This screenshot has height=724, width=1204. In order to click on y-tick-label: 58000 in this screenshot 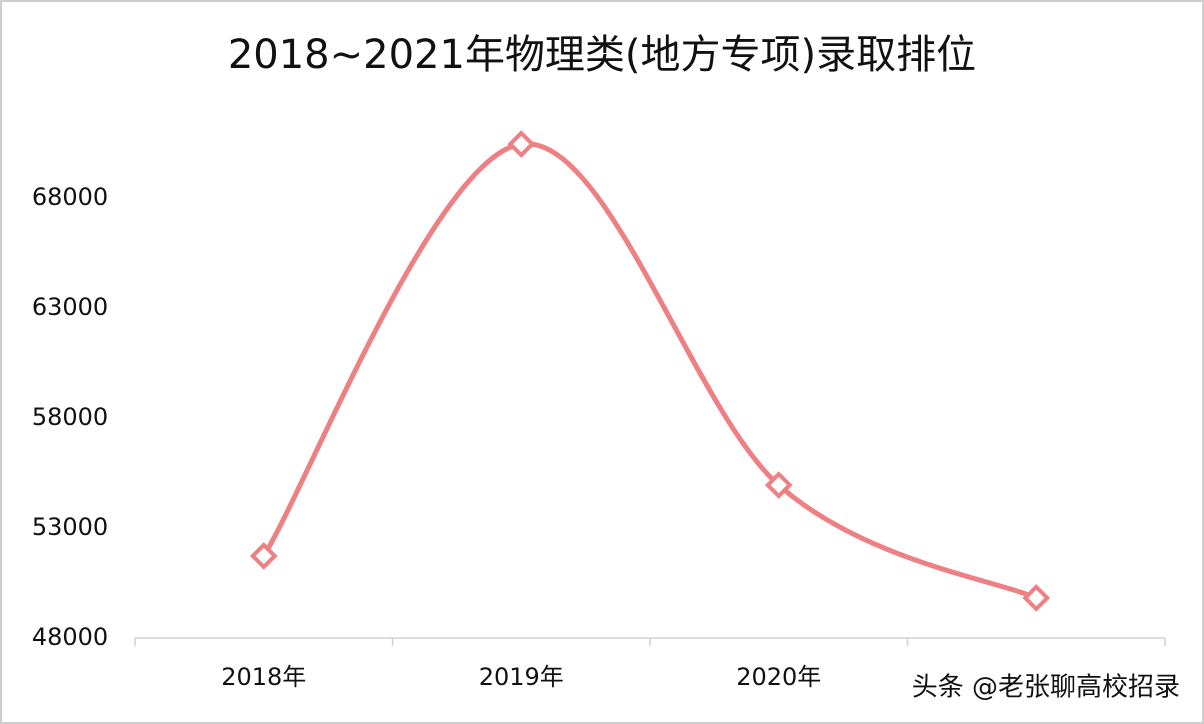, I will do `click(70, 417)`.